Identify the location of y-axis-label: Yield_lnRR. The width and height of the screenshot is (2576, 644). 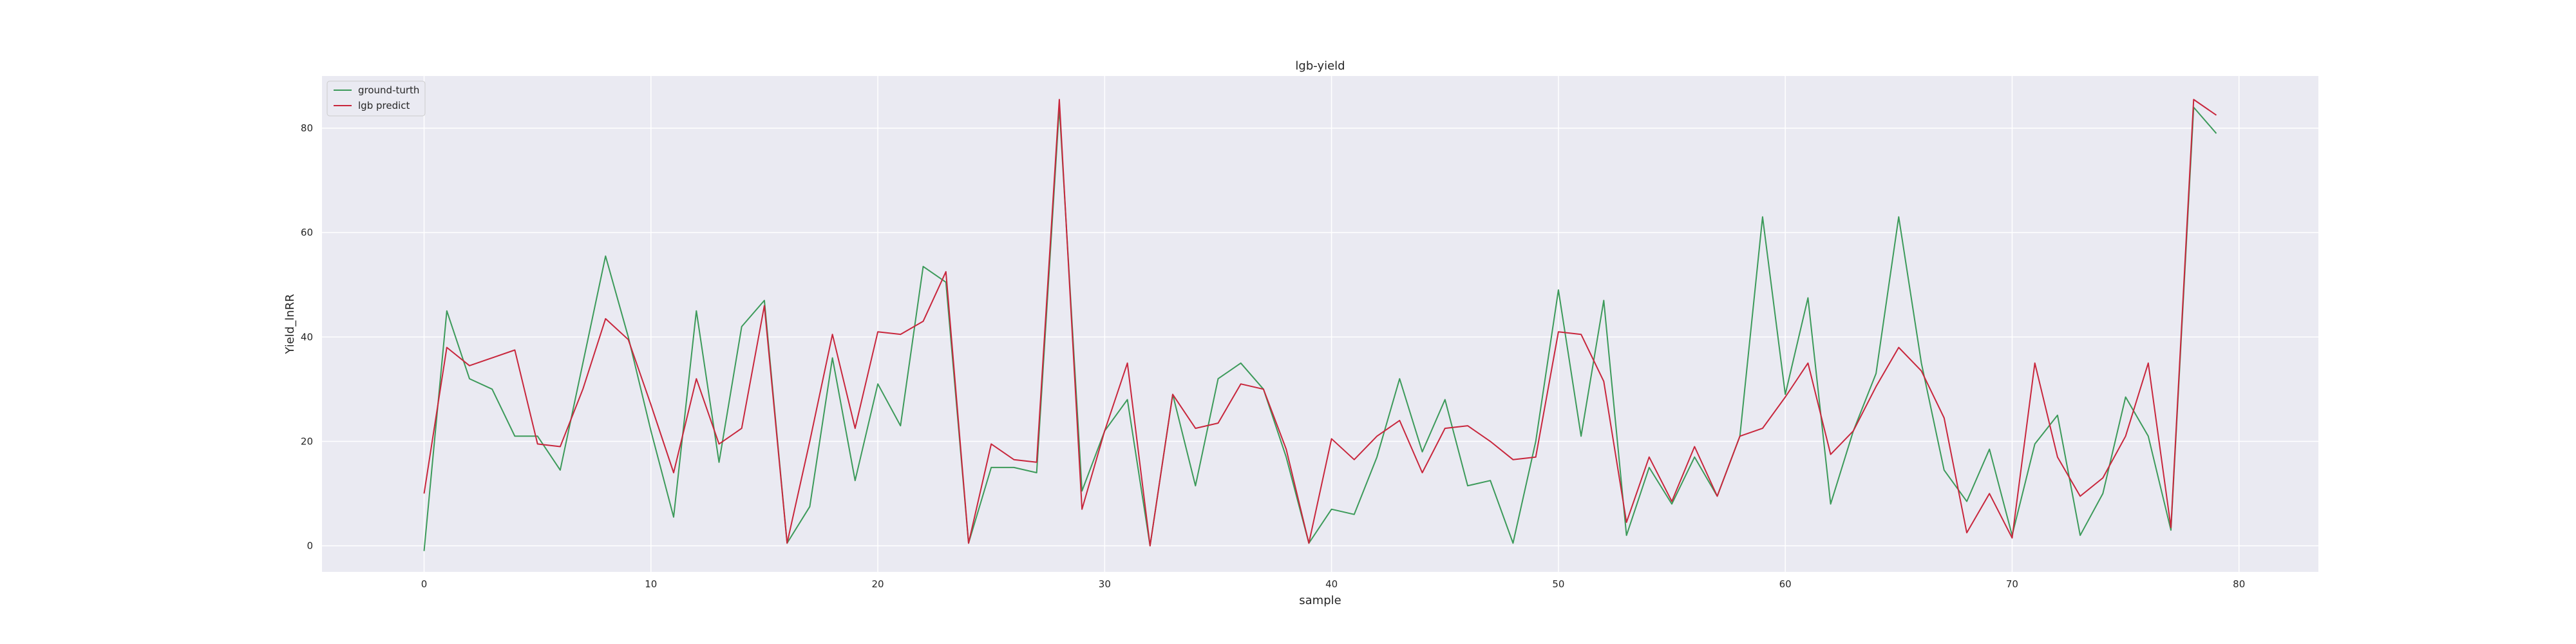
(290, 324).